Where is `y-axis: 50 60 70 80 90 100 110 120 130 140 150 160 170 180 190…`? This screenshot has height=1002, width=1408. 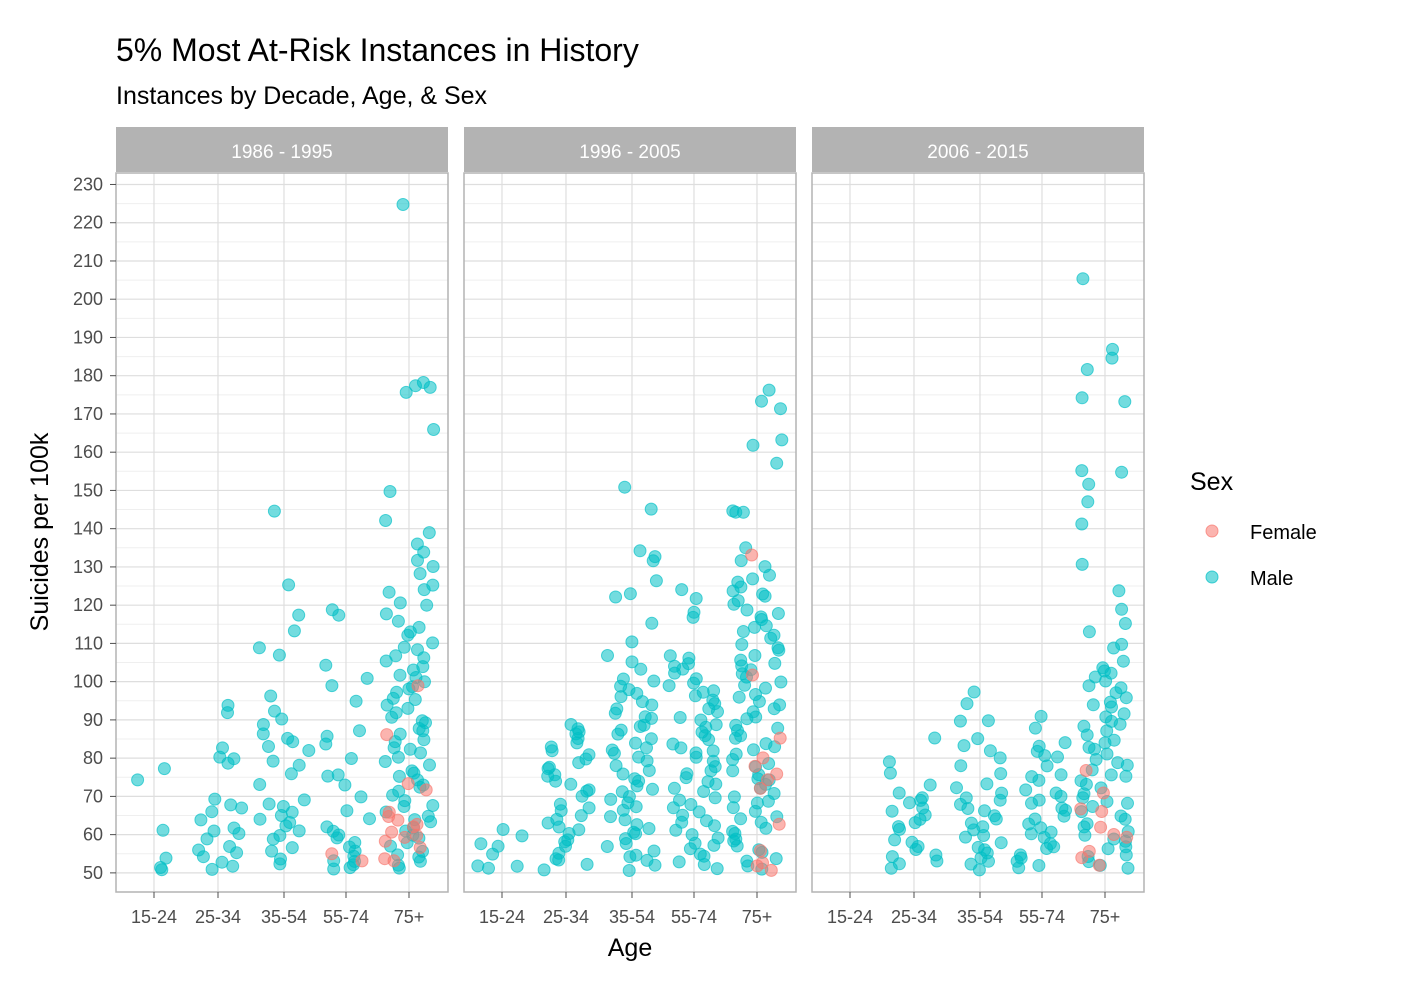
y-axis: 50 60 70 80 90 100 110 120 130 140 150 160 170 180 190… is located at coordinates (94, 528).